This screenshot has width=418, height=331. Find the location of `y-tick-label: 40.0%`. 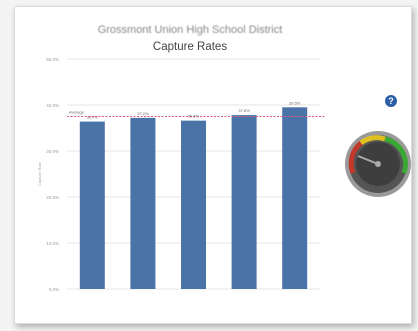

y-tick-label: 40.0% is located at coordinates (52, 105).